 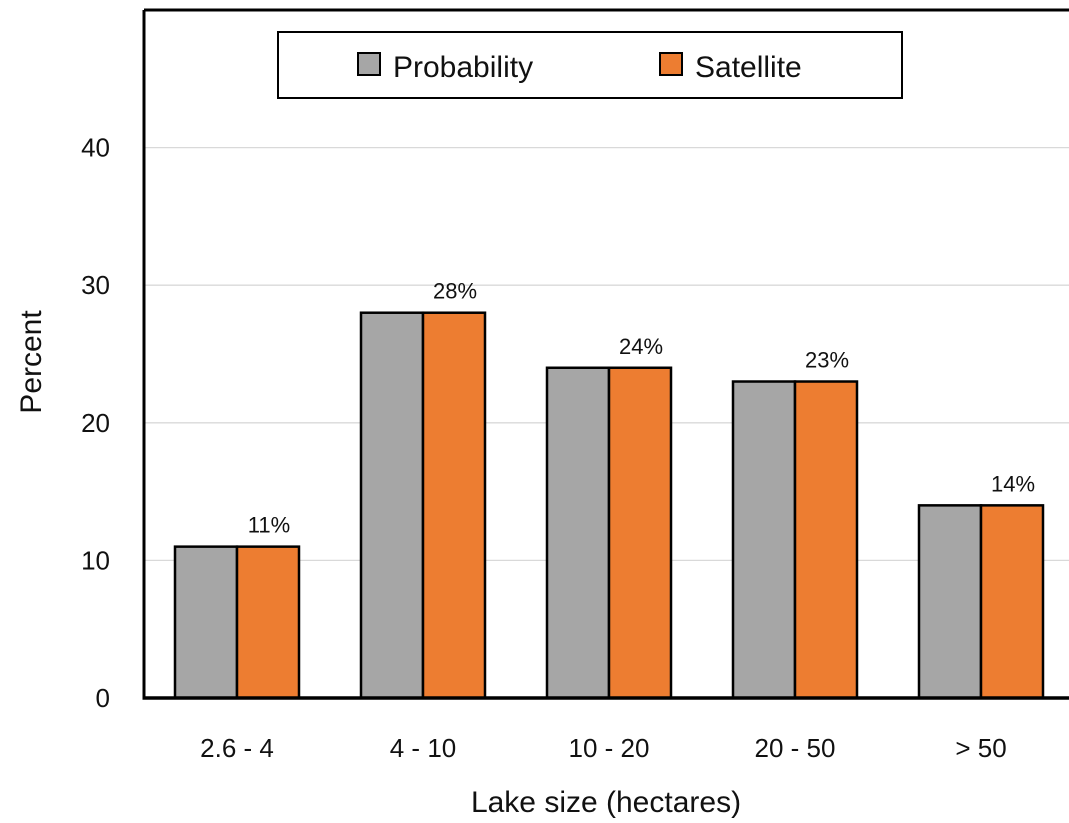 I want to click on y-tick-label-20: 20, so click(x=95, y=423).